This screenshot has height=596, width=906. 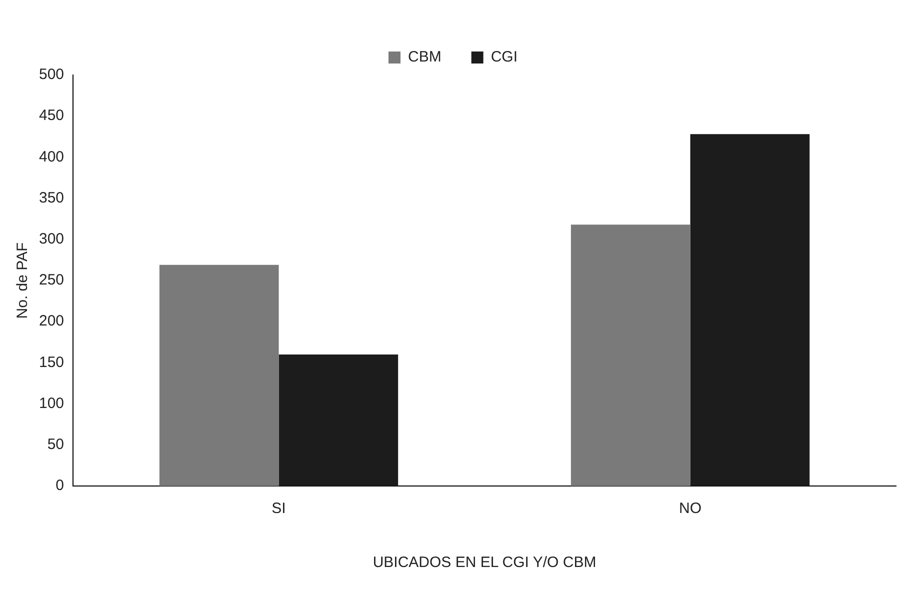 What do you see at coordinates (484, 563) in the screenshot?
I see `x-axis-title: UBICADOS EN EL CGI Y/O CBM` at bounding box center [484, 563].